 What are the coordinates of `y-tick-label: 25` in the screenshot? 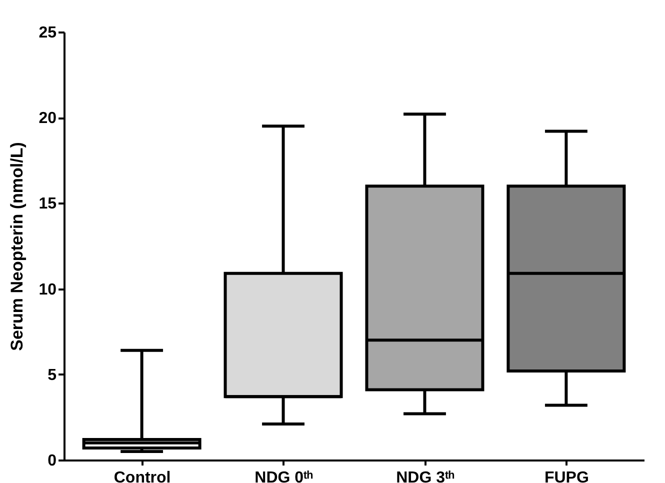 It's located at (47, 33).